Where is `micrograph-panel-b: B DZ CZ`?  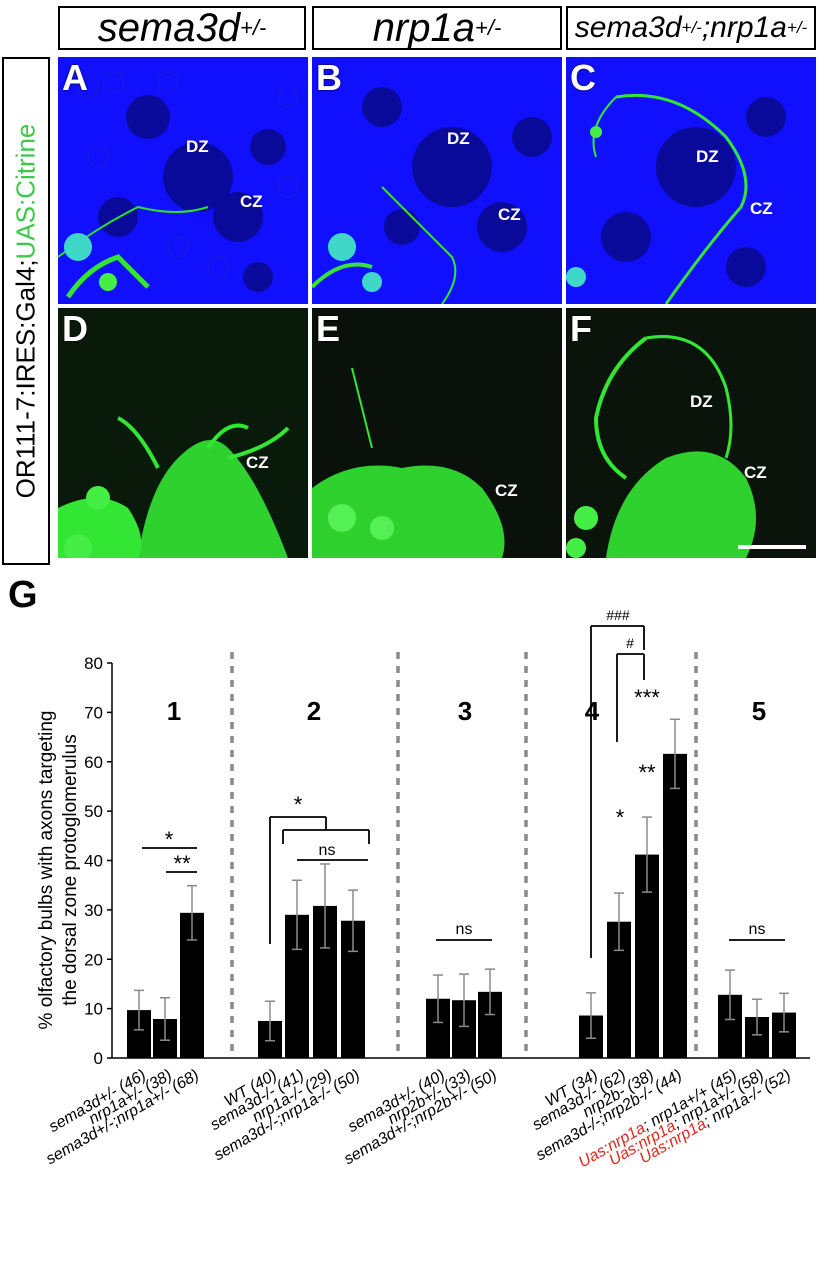 micrograph-panel-b: B DZ CZ is located at coordinates (437, 180).